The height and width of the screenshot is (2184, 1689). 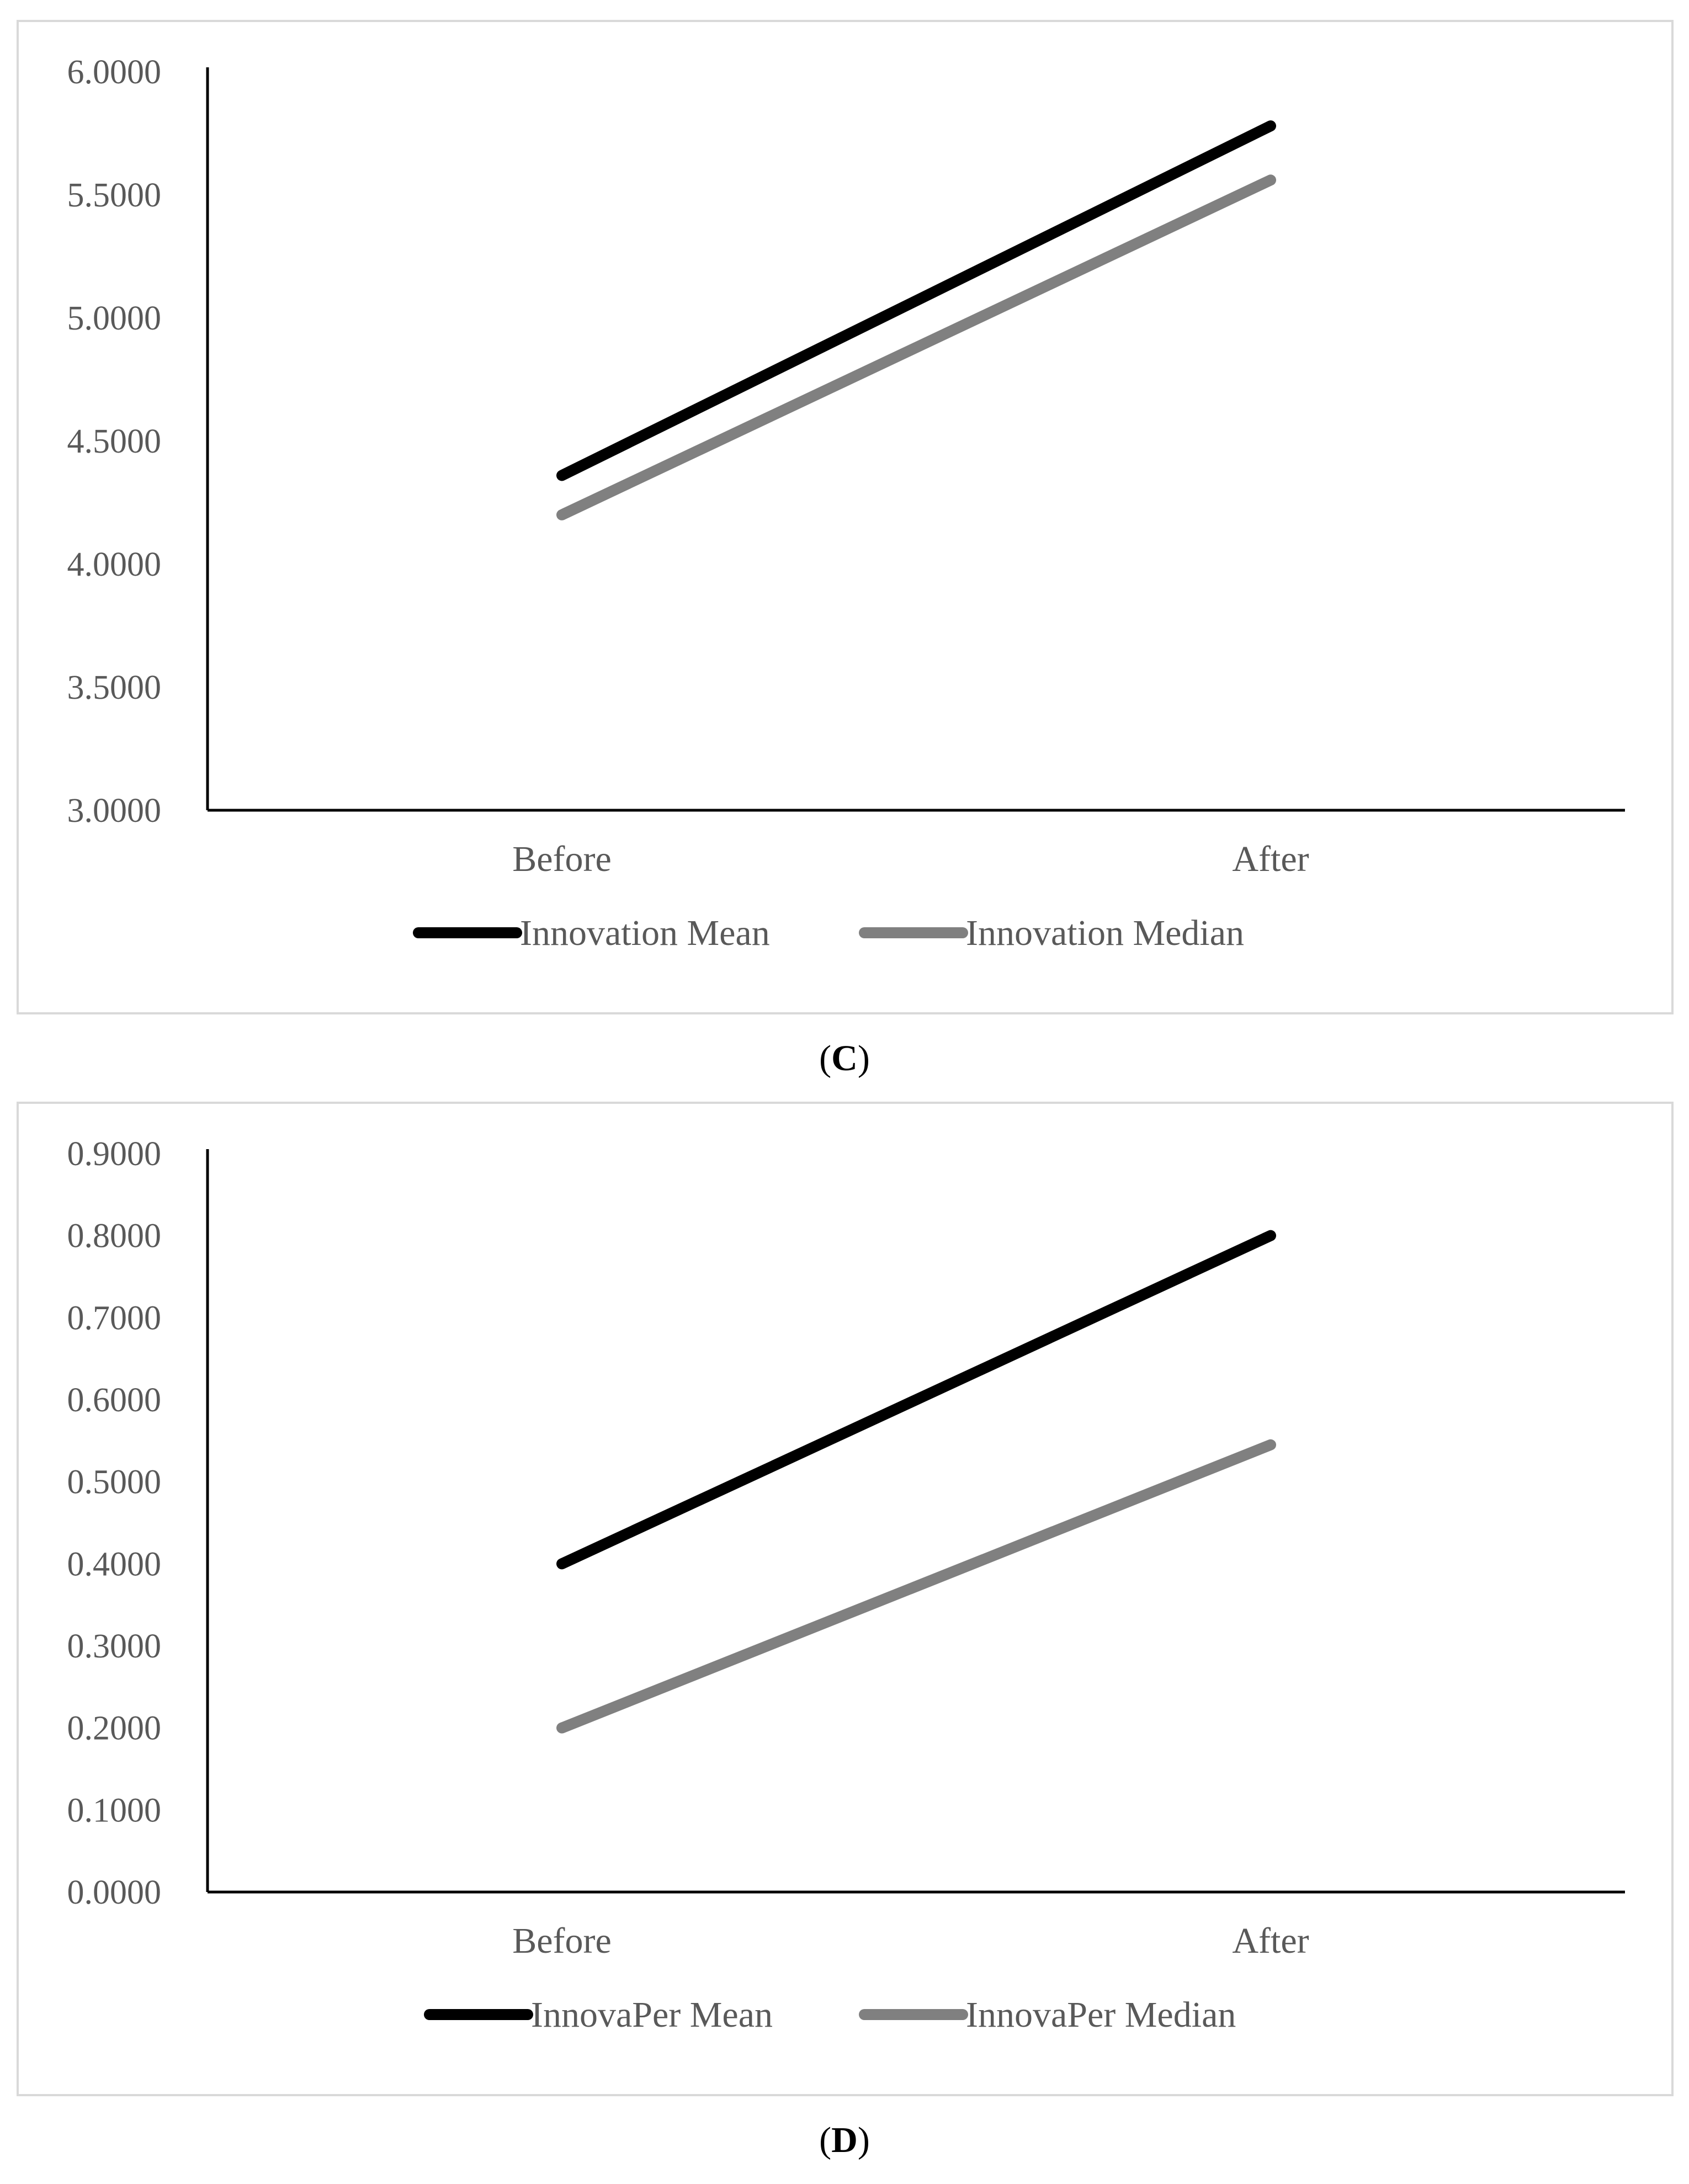 I want to click on y-tick-label: 3.5000, so click(x=115, y=687).